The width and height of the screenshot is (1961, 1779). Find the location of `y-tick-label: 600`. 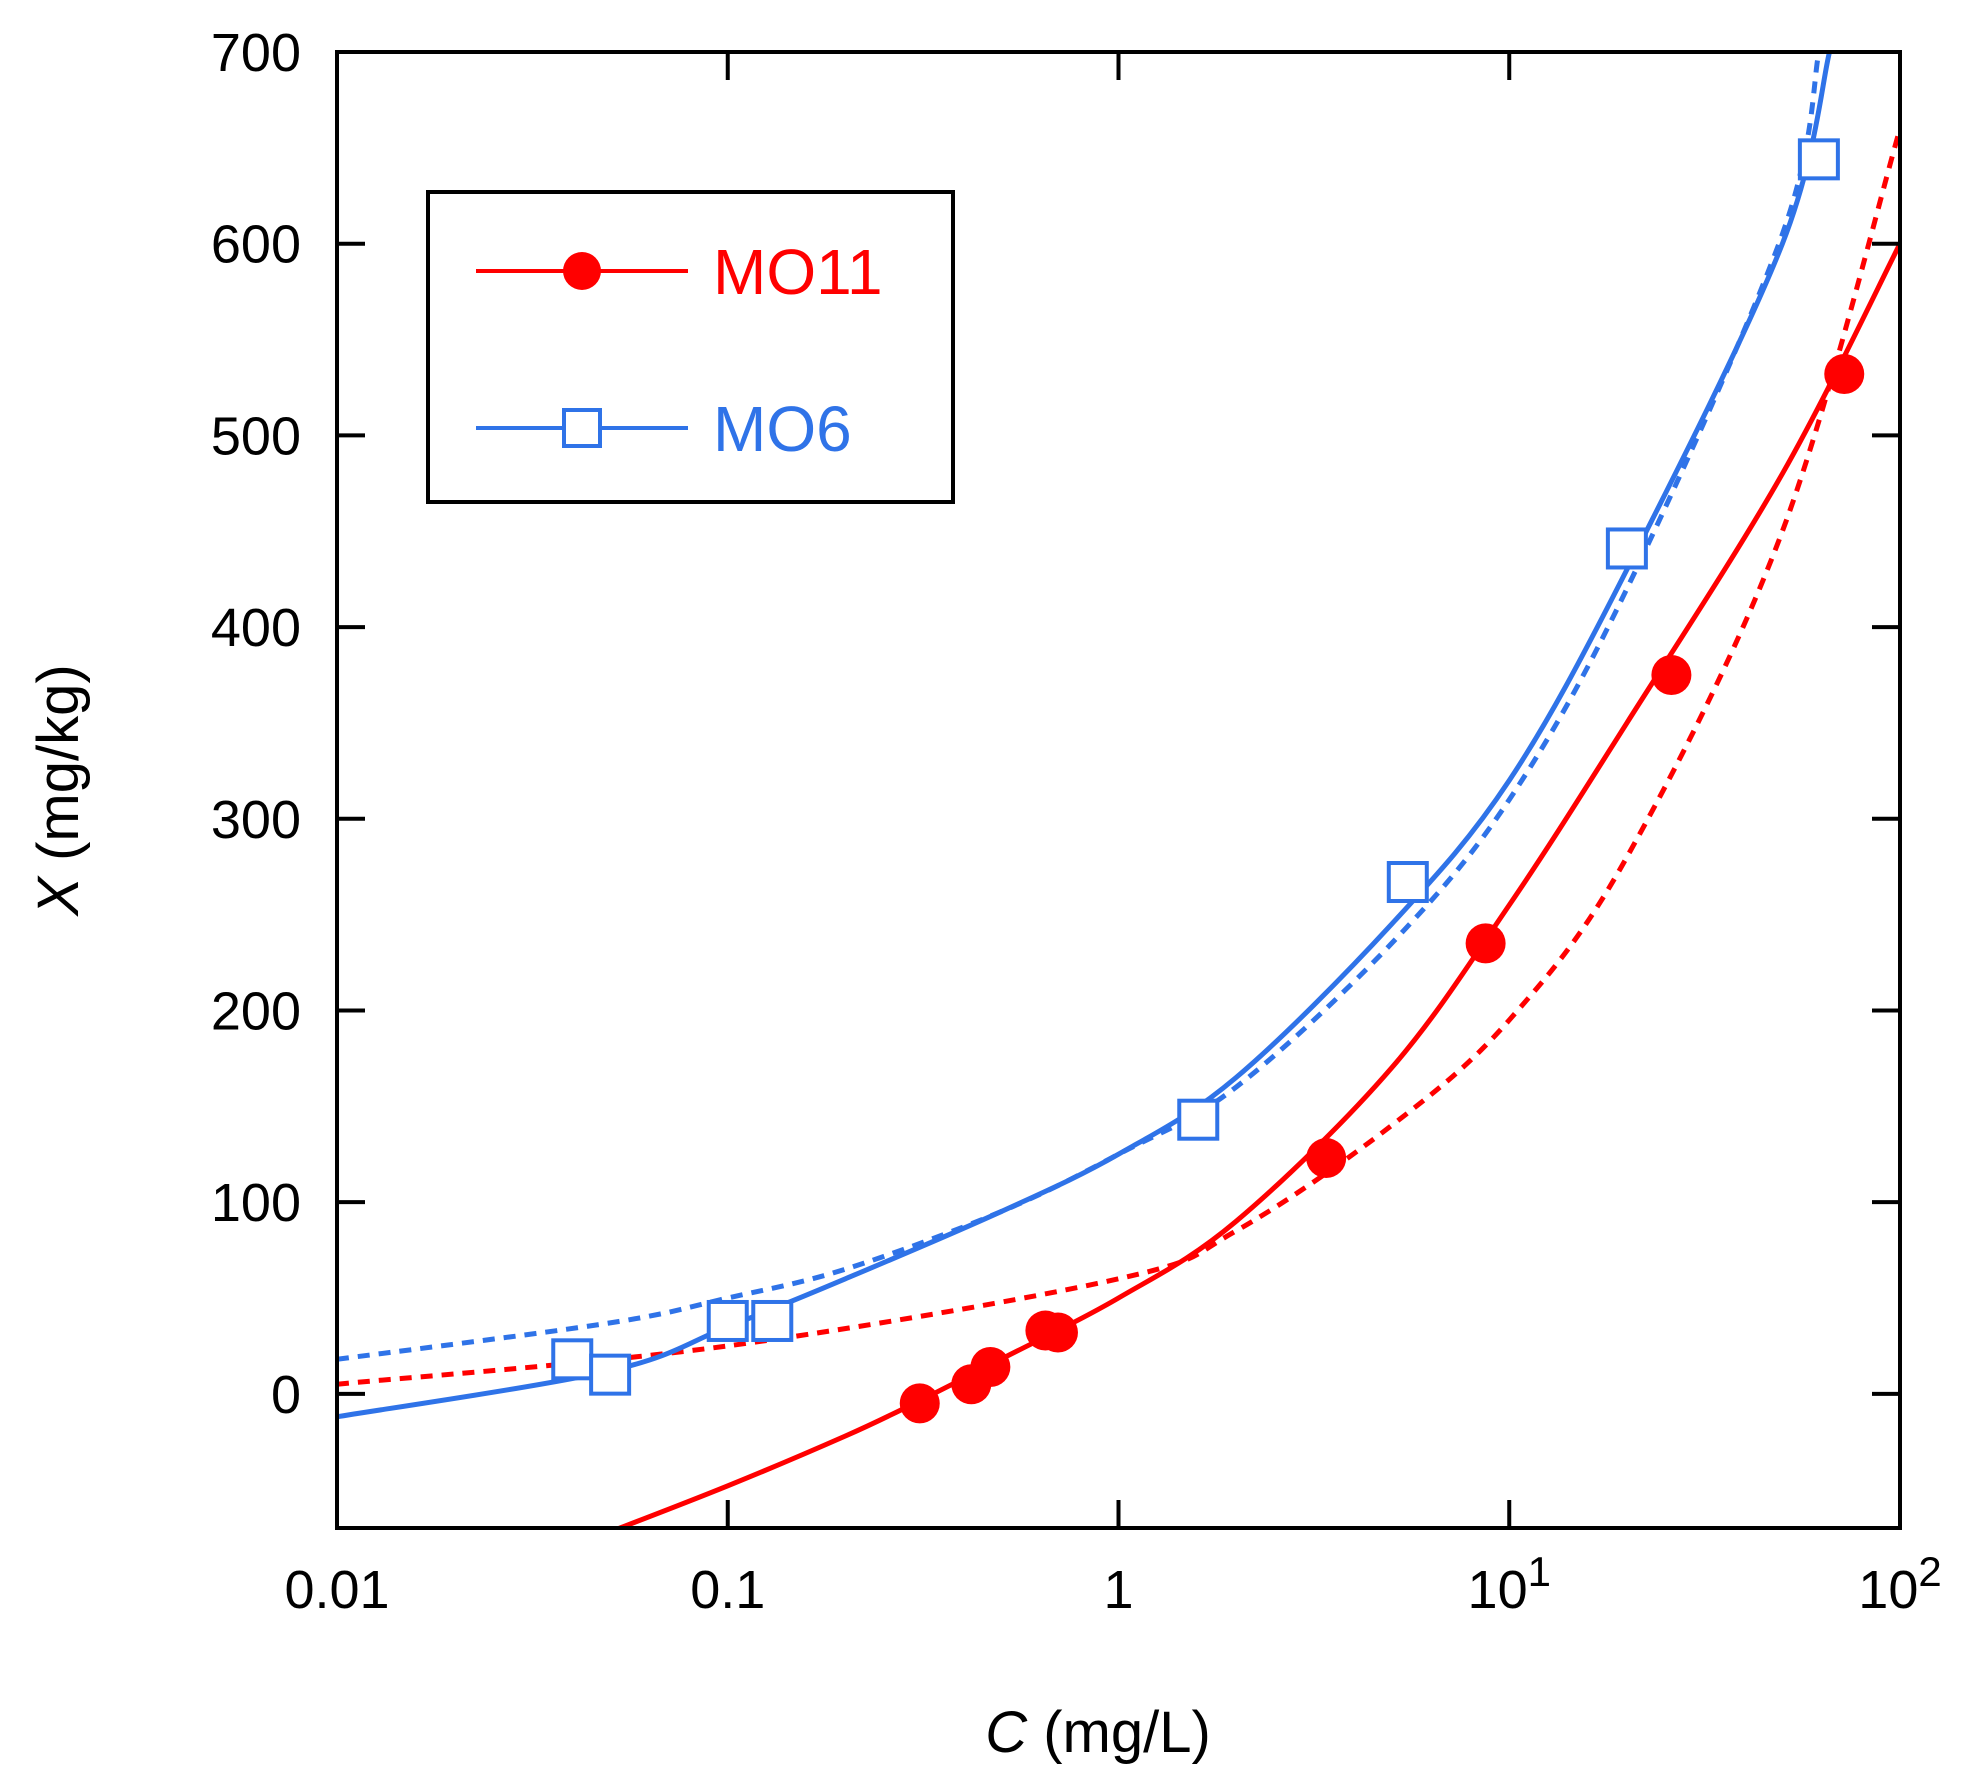

y-tick-label: 600 is located at coordinates (256, 245).